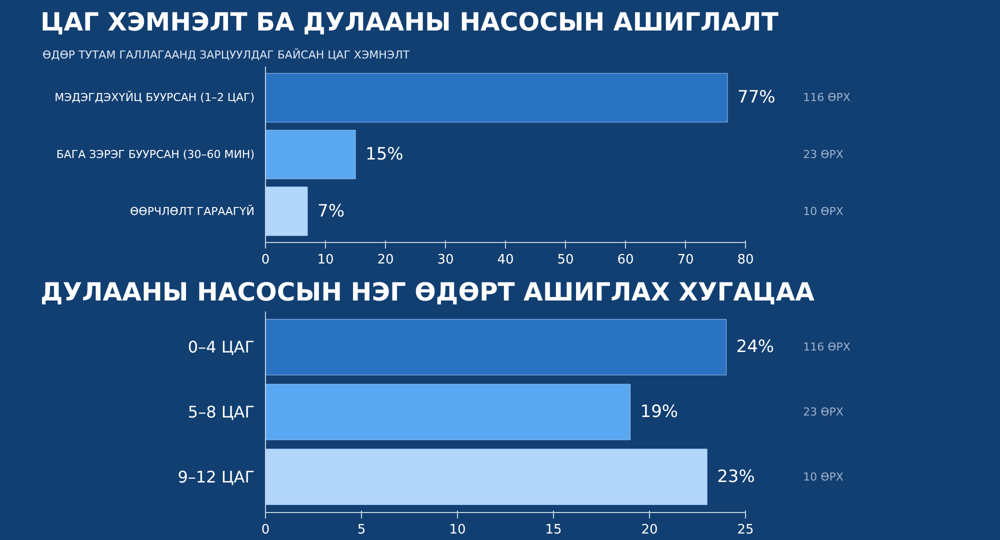 This screenshot has width=1000, height=540. I want to click on y-tick-label: БАГА ЗЭРЭГ БУУРСАН (30–60 МИН), so click(155, 154).